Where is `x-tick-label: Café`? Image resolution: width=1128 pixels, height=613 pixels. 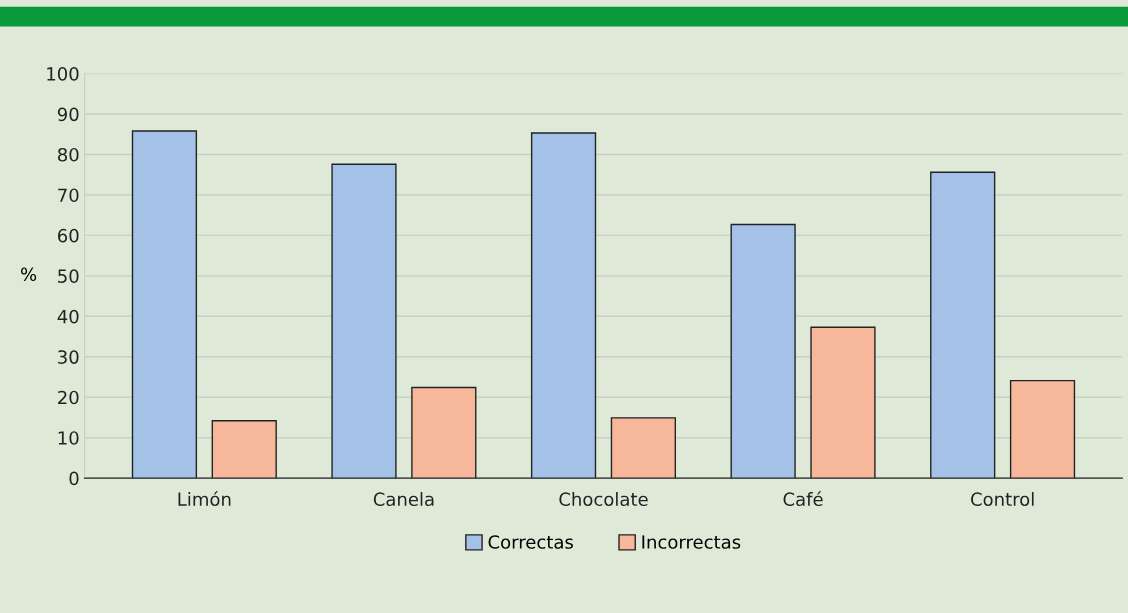 x-tick-label: Café is located at coordinates (803, 499).